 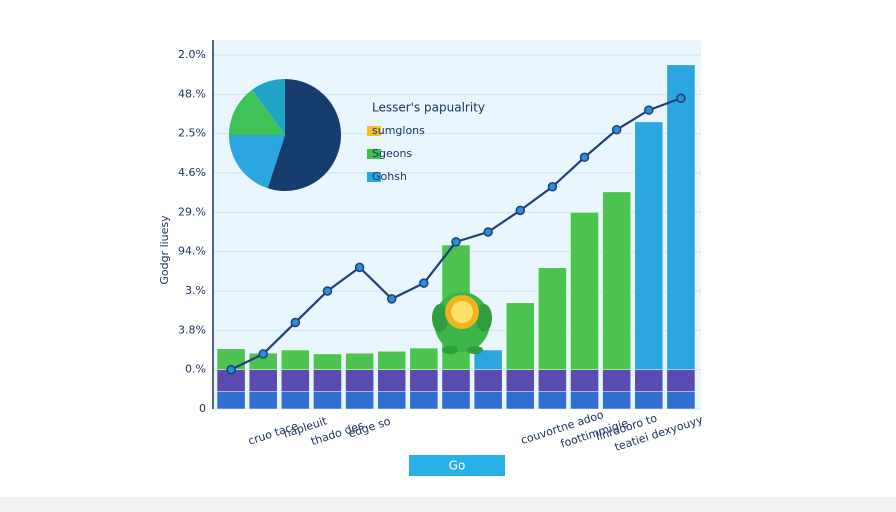 What do you see at coordinates (192, 54) in the screenshot?
I see `y-tick-label: 2.0%` at bounding box center [192, 54].